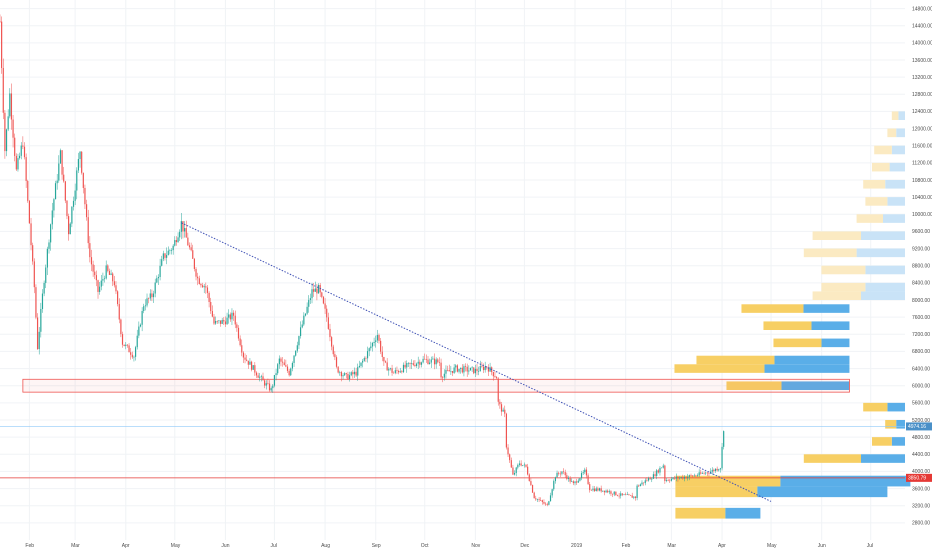 This screenshot has height=550, width=932. What do you see at coordinates (772, 308) in the screenshot?
I see `volume-profile-bar-down` at bounding box center [772, 308].